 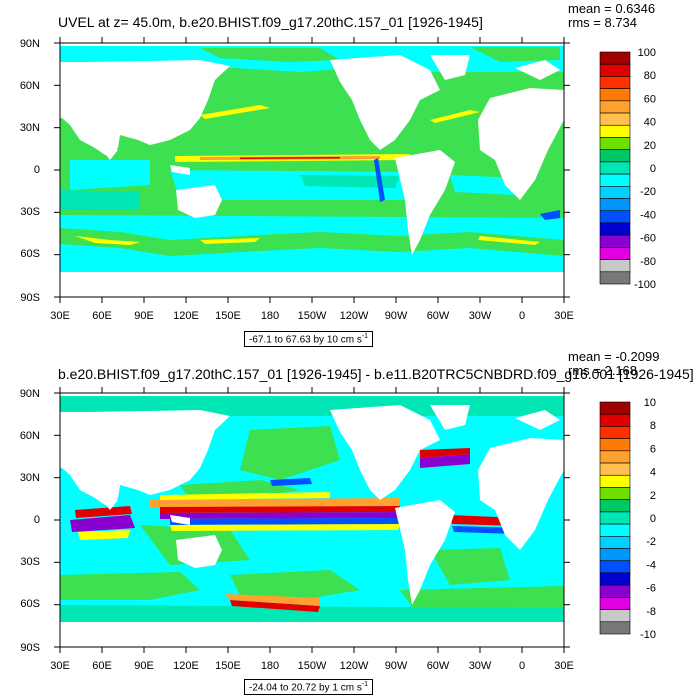 I want to click on colorbar-label: 60, so click(x=650, y=99).